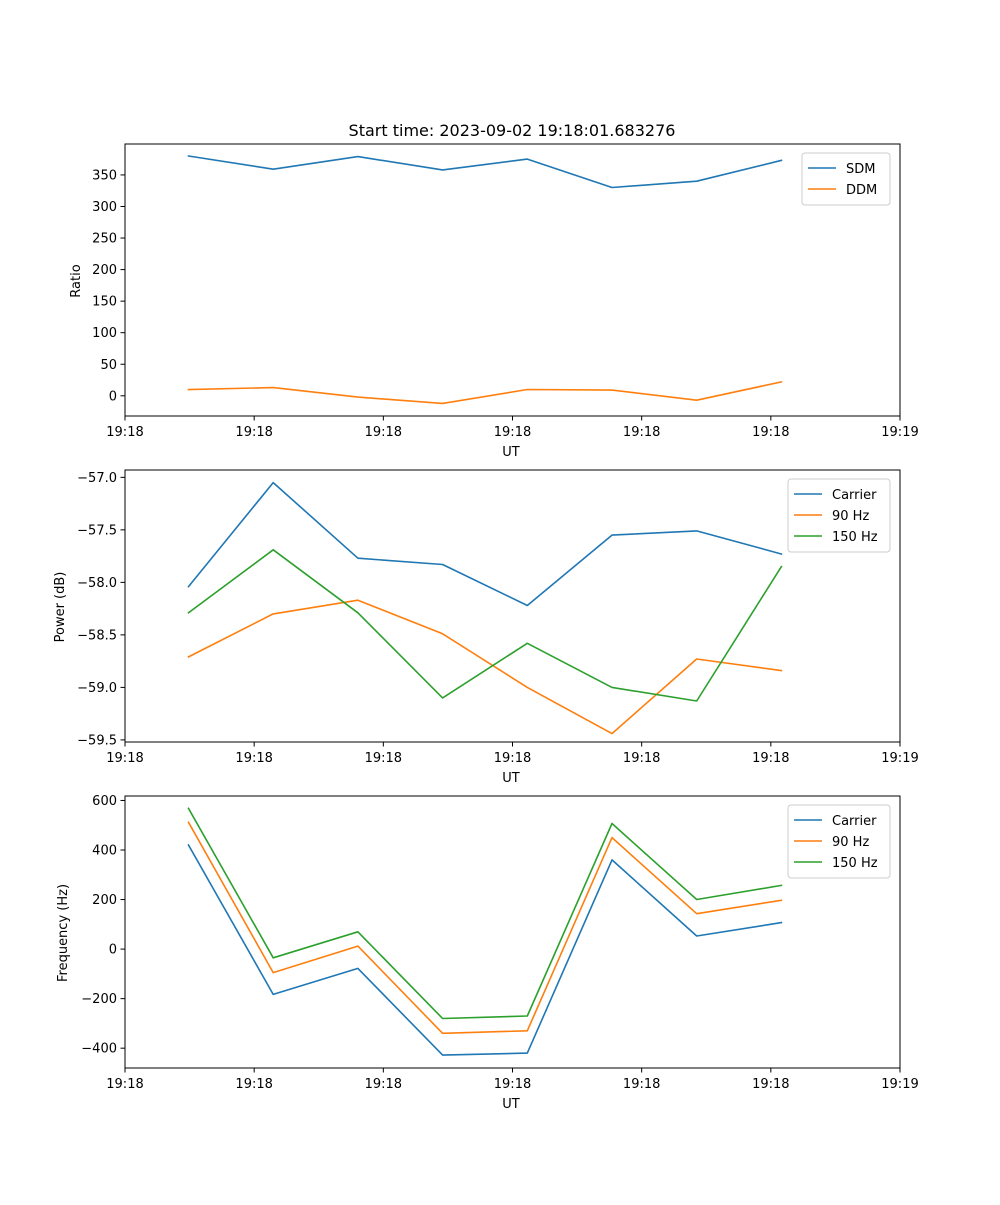  I want to click on legend: SDM DDM, so click(846, 179).